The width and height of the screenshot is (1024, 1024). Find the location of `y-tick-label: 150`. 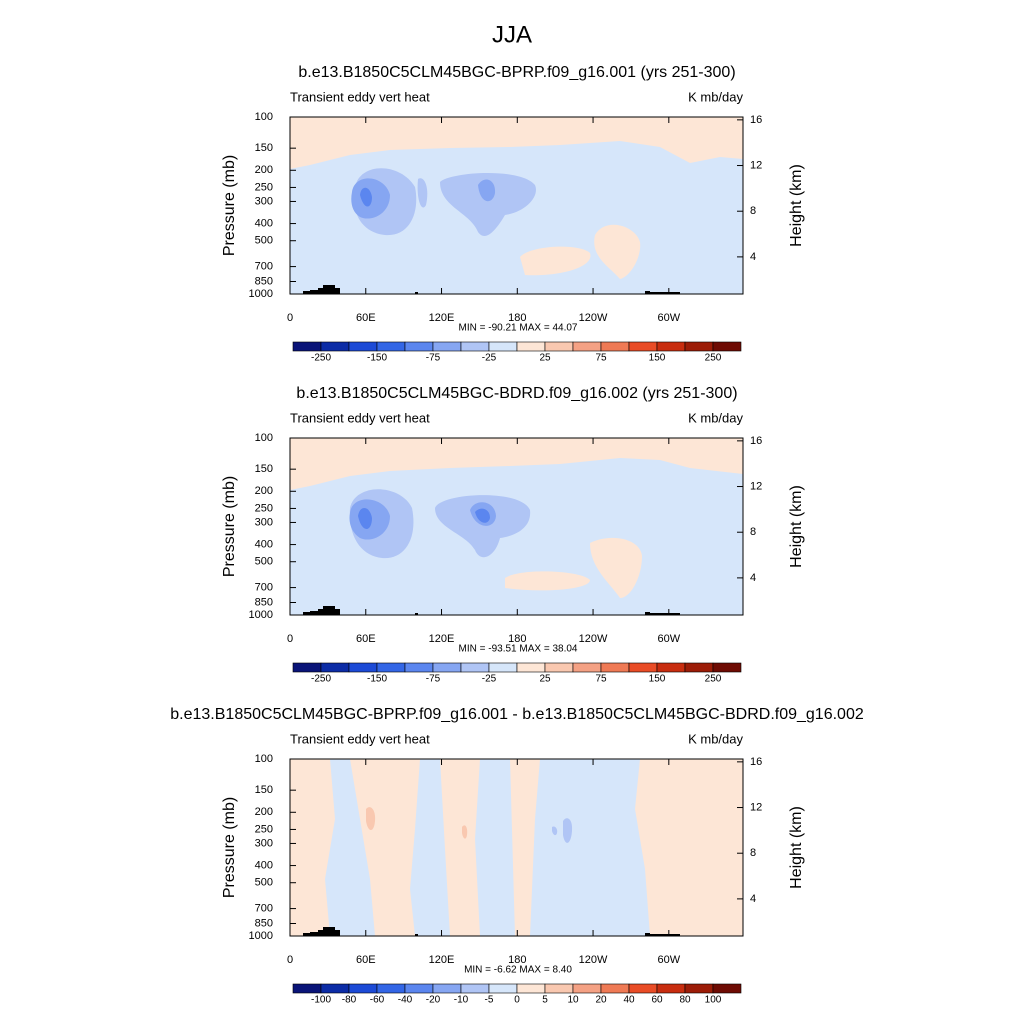

y-tick-label: 150 is located at coordinates (264, 148).